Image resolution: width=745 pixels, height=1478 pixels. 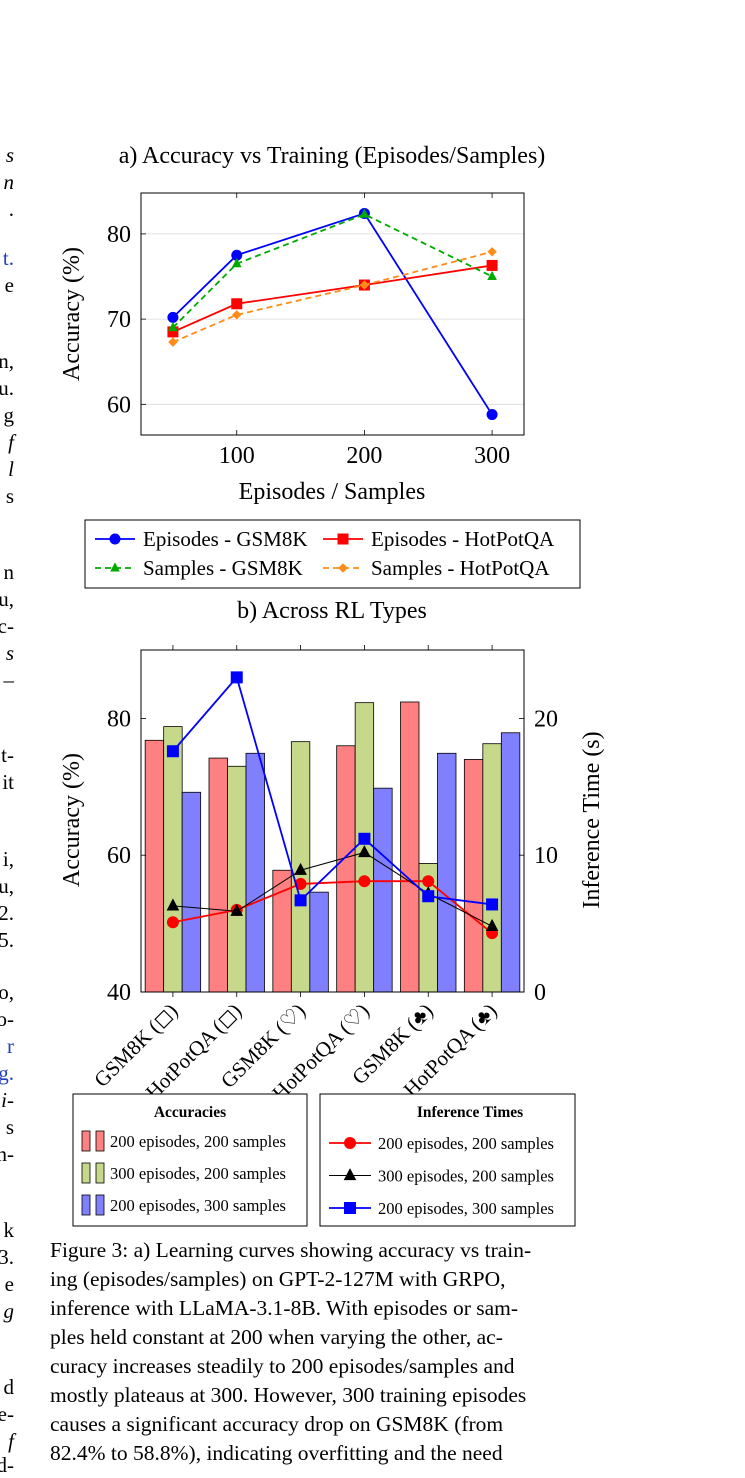 I want to click on chart-a-plot-frame, so click(x=332, y=314).